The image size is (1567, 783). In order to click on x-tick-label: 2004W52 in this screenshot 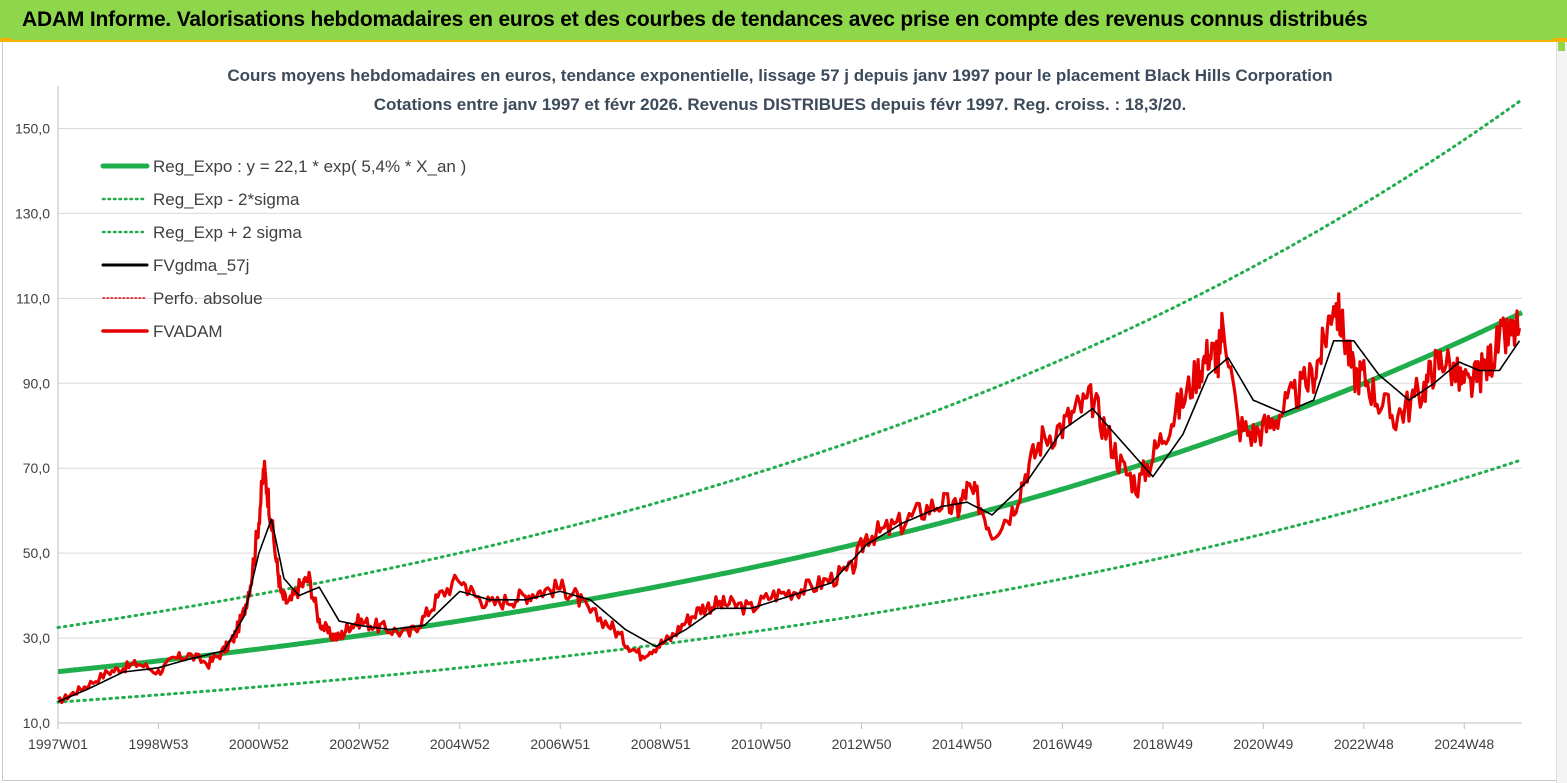, I will do `click(460, 744)`.